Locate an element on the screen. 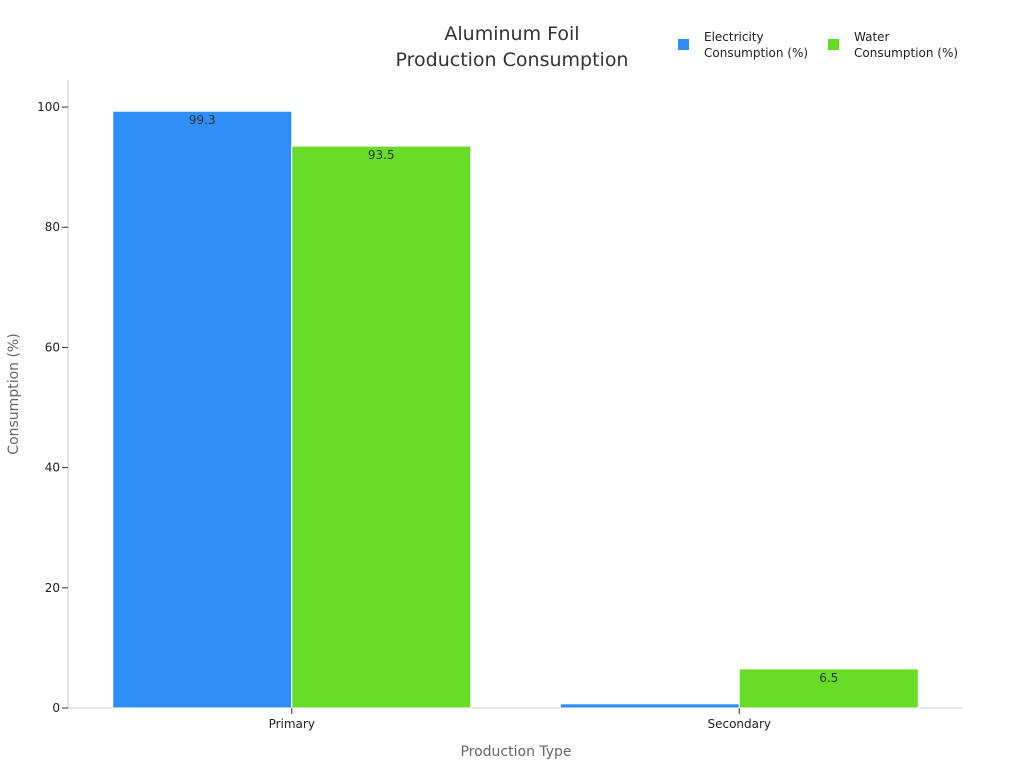  x-tick-label: Primary is located at coordinates (292, 724).